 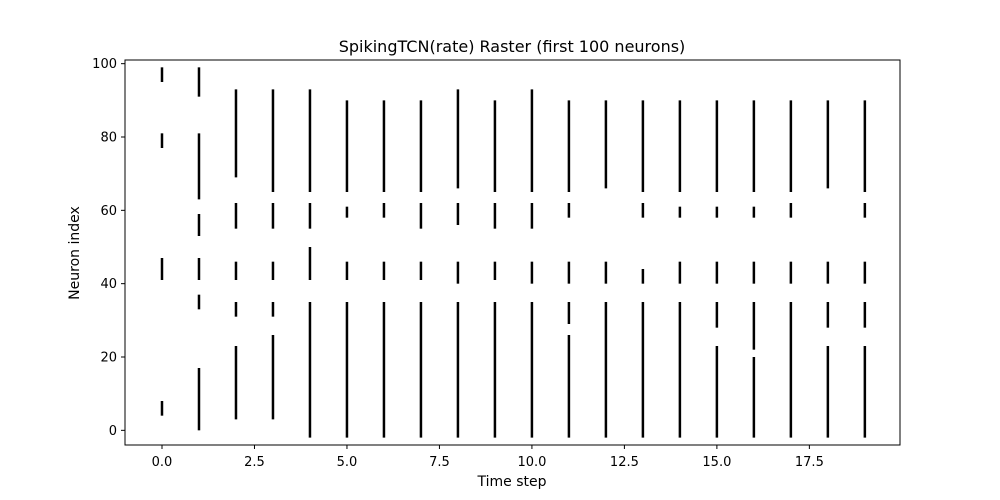 I want to click on y-tick-label: 60, so click(x=108, y=211).